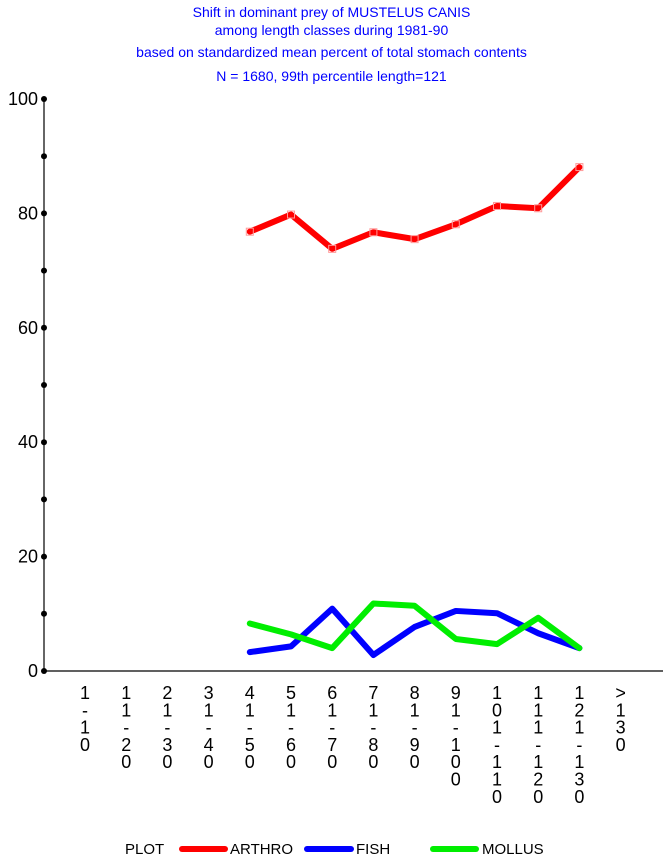 The width and height of the screenshot is (663, 862). I want to click on x-tick-char: 4, so click(209, 745).